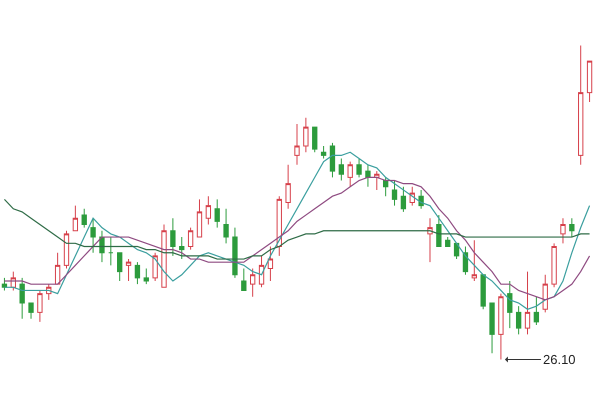  I want to click on annotation: 26.10, so click(559, 359).